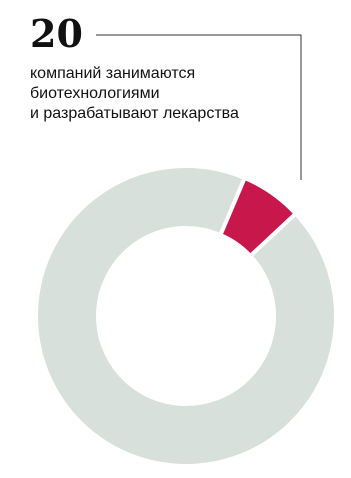 The width and height of the screenshot is (351, 478). I want to click on callout-number: 20, so click(56, 33).